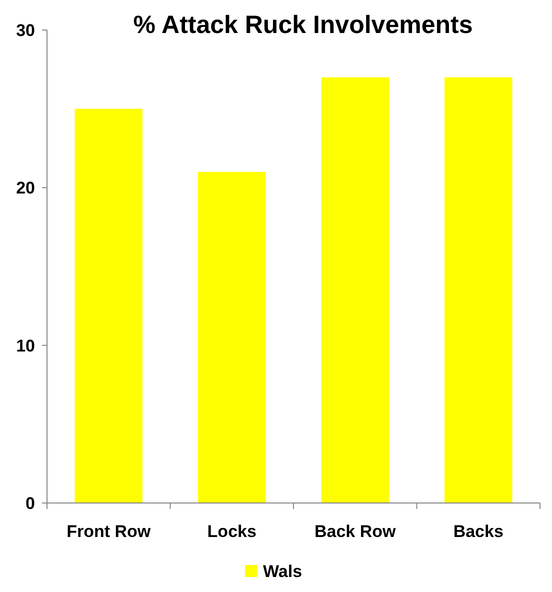 Image resolution: width=552 pixels, height=592 pixels. What do you see at coordinates (355, 531) in the screenshot?
I see `x-tick-label: Back Row` at bounding box center [355, 531].